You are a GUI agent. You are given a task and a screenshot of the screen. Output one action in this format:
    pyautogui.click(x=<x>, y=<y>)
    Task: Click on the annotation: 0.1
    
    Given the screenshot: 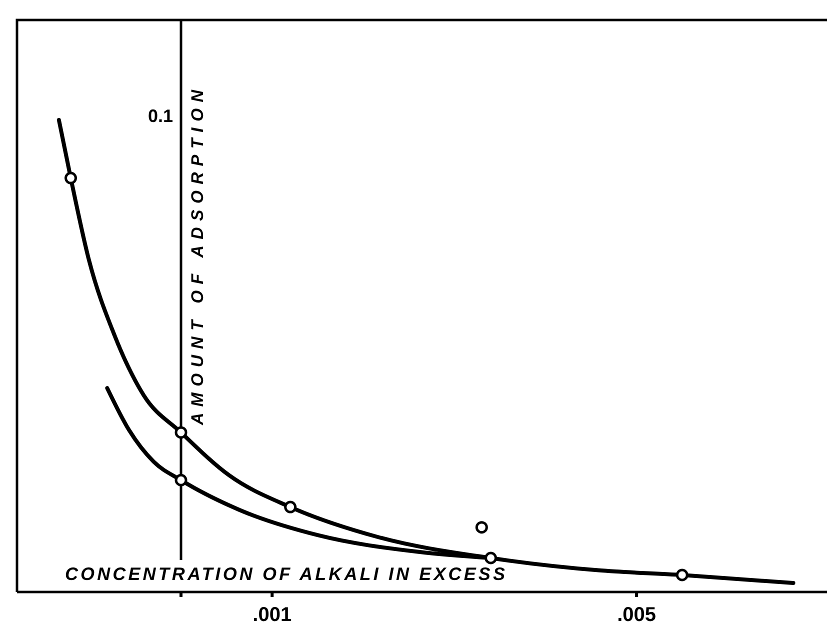 What is the action you would take?
    pyautogui.click(x=161, y=116)
    